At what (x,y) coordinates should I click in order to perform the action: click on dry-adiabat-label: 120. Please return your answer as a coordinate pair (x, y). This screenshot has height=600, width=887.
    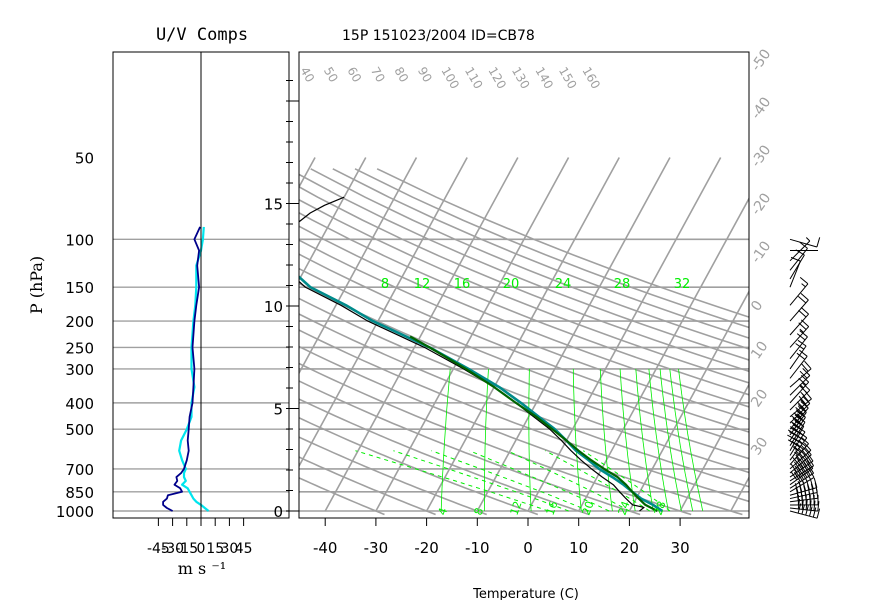
    Looking at the image, I should click on (497, 78).